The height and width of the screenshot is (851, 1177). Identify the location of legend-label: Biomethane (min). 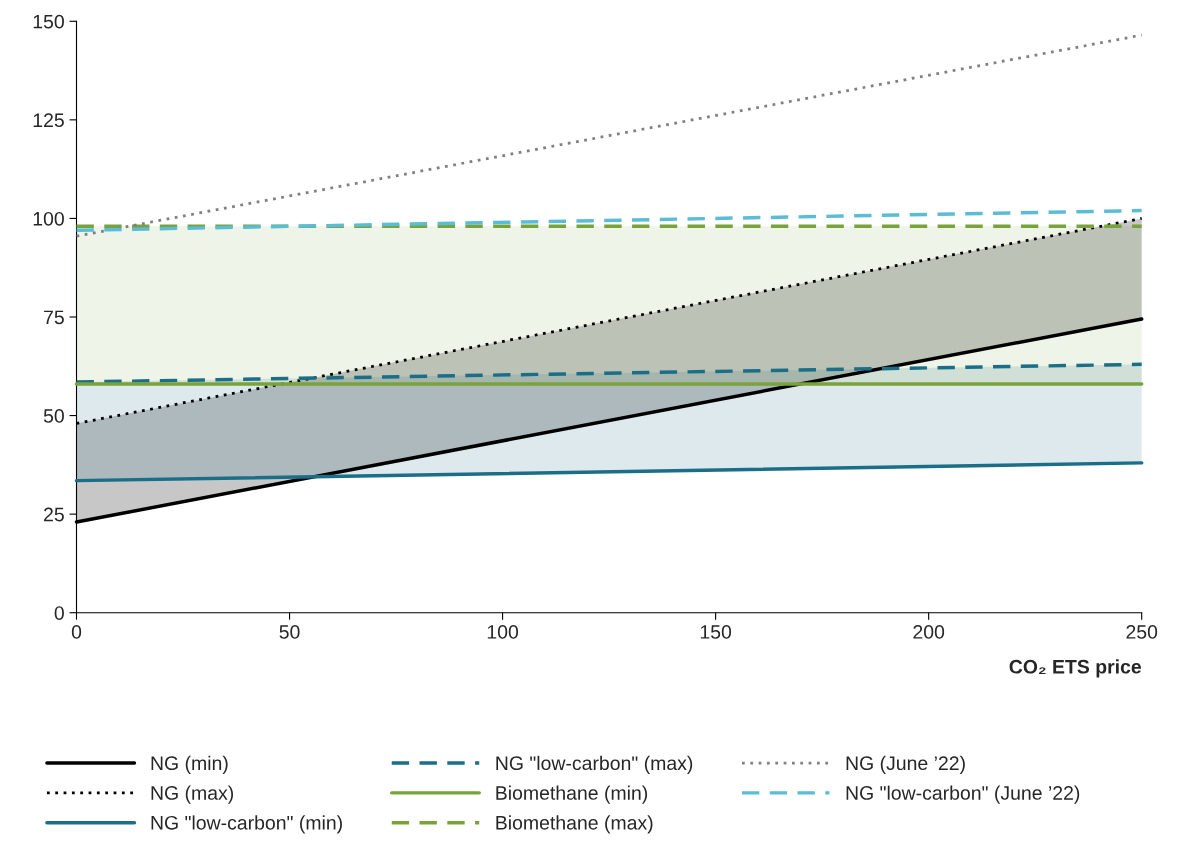
(572, 794).